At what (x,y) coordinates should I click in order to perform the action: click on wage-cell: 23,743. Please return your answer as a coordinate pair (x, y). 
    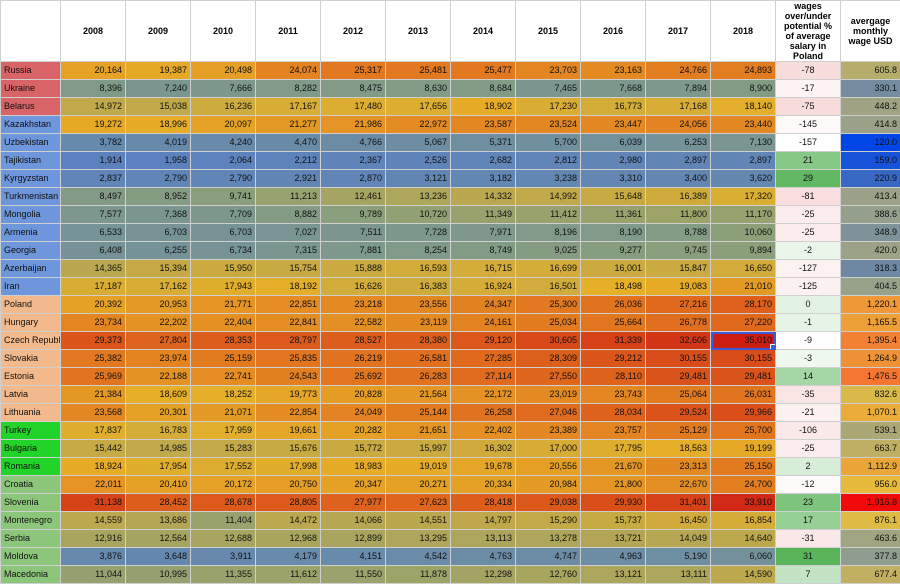
    Looking at the image, I should click on (613, 395).